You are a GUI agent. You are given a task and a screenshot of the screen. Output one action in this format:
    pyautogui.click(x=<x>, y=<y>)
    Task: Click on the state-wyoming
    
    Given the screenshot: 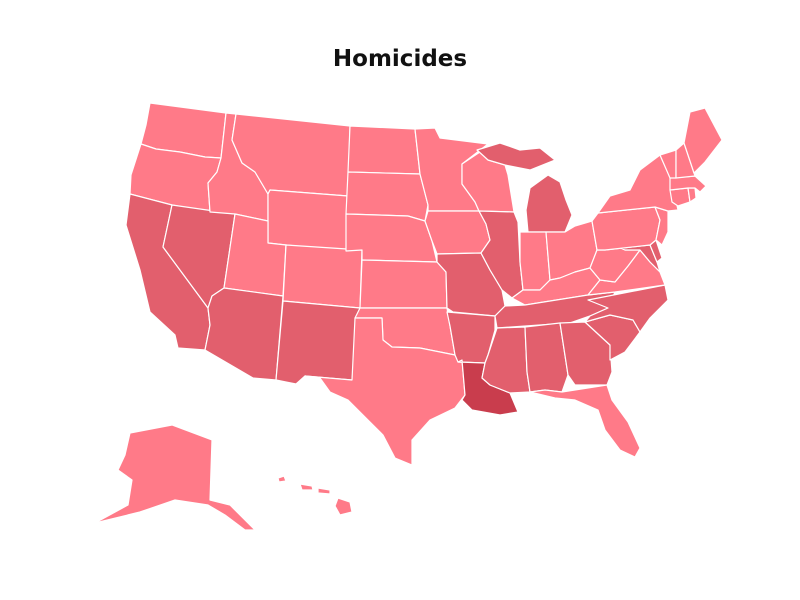 What is the action you would take?
    pyautogui.click(x=308, y=220)
    